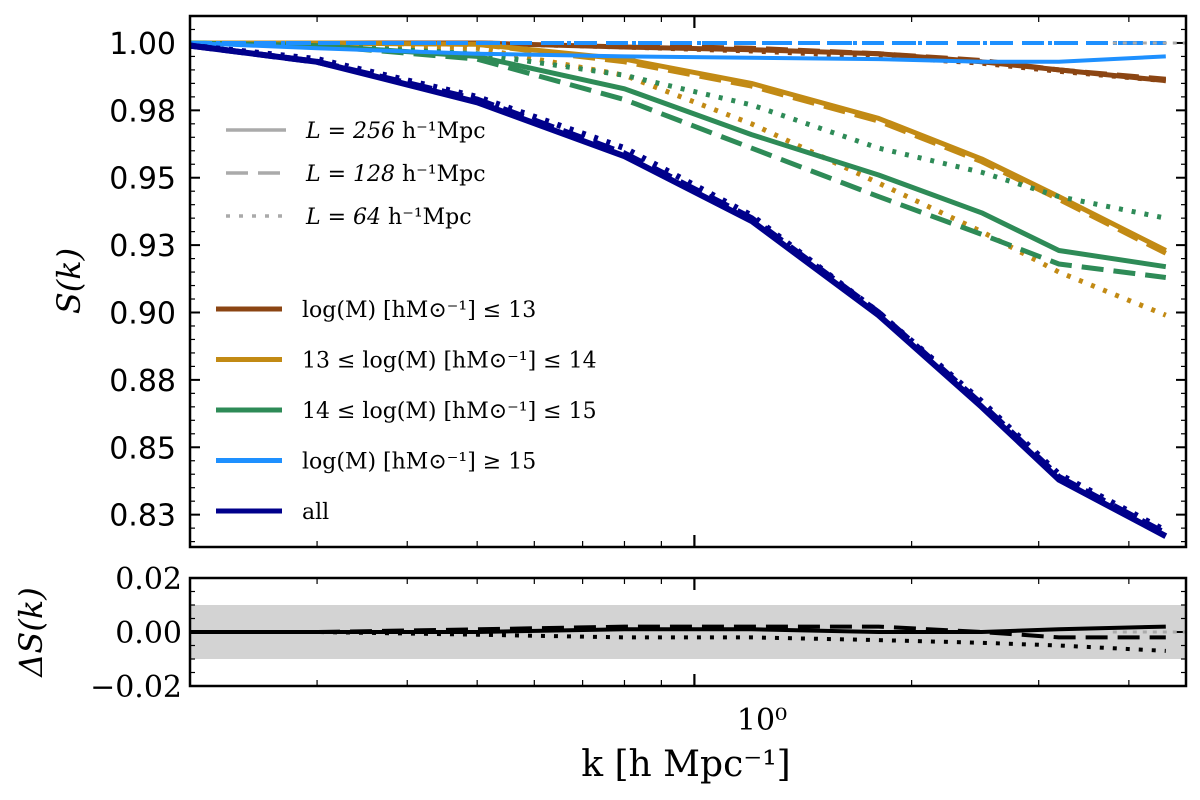  I want to click on main-ytick-label: 0.85, so click(142, 448).